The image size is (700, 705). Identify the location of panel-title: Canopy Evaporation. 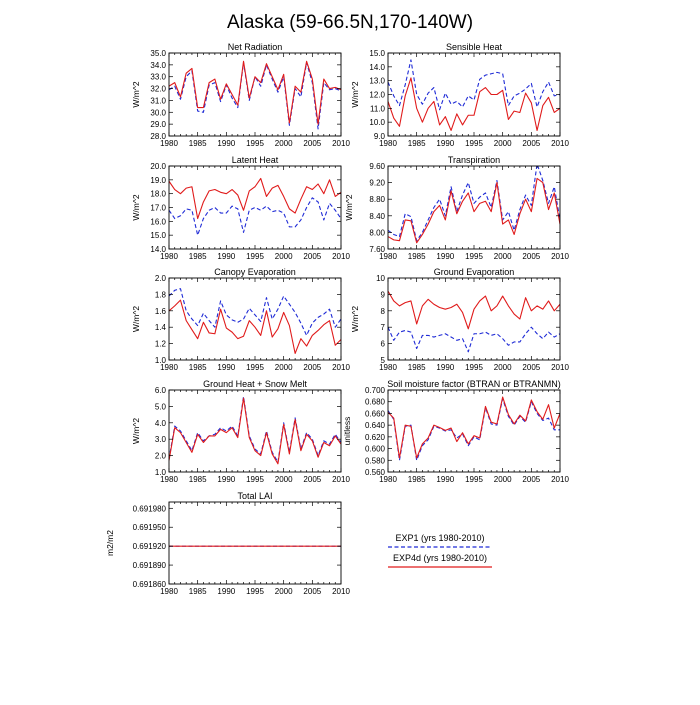
(255, 272).